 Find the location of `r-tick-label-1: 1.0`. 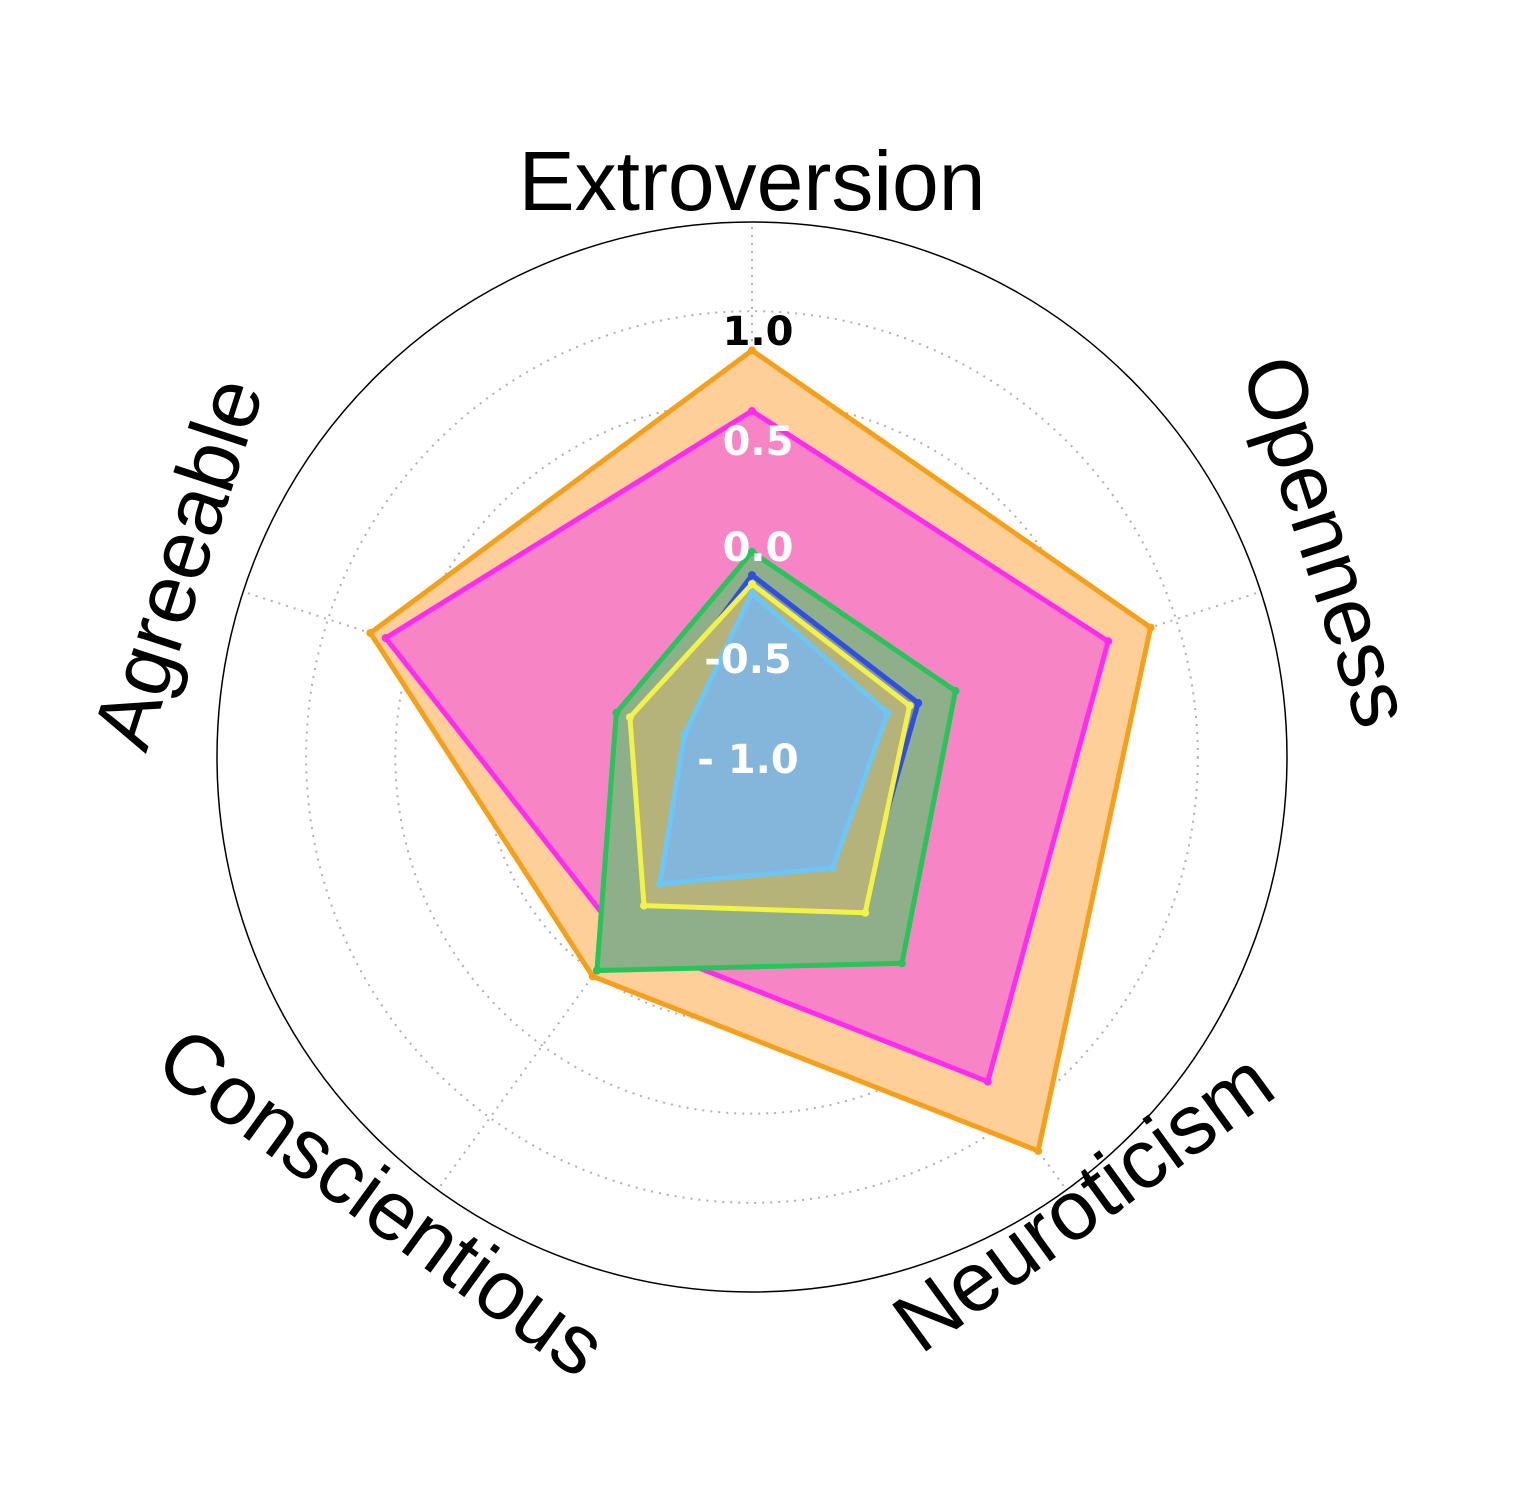

r-tick-label-1: 1.0 is located at coordinates (758, 332).